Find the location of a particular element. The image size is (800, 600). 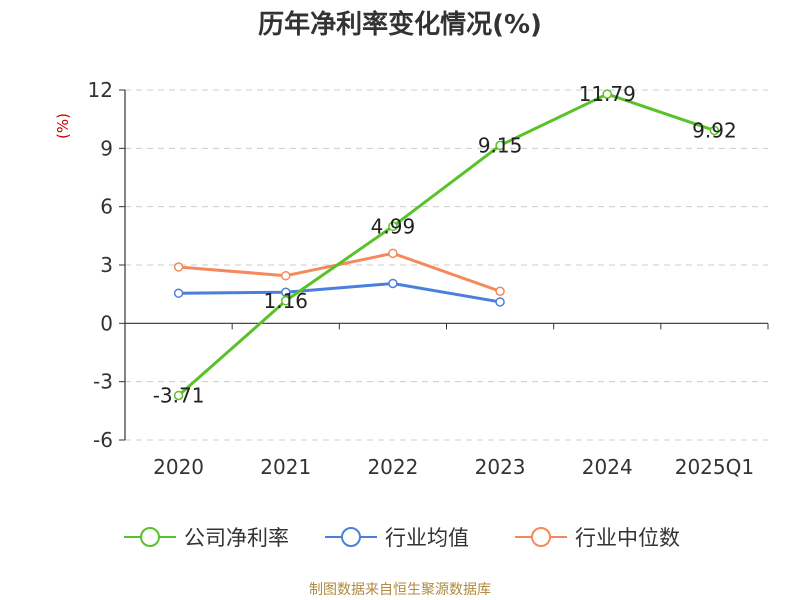

legend-item: 公司净利率 is located at coordinates (206, 538).